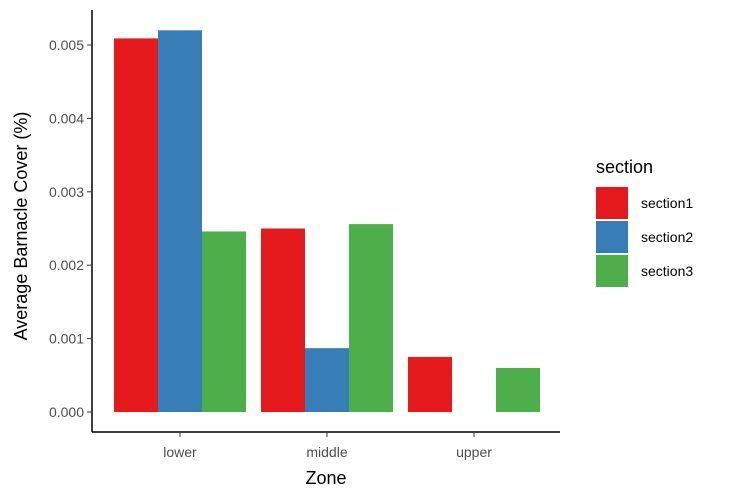 The height and width of the screenshot is (498, 730). I want to click on bar-middle-section2, so click(327, 380).